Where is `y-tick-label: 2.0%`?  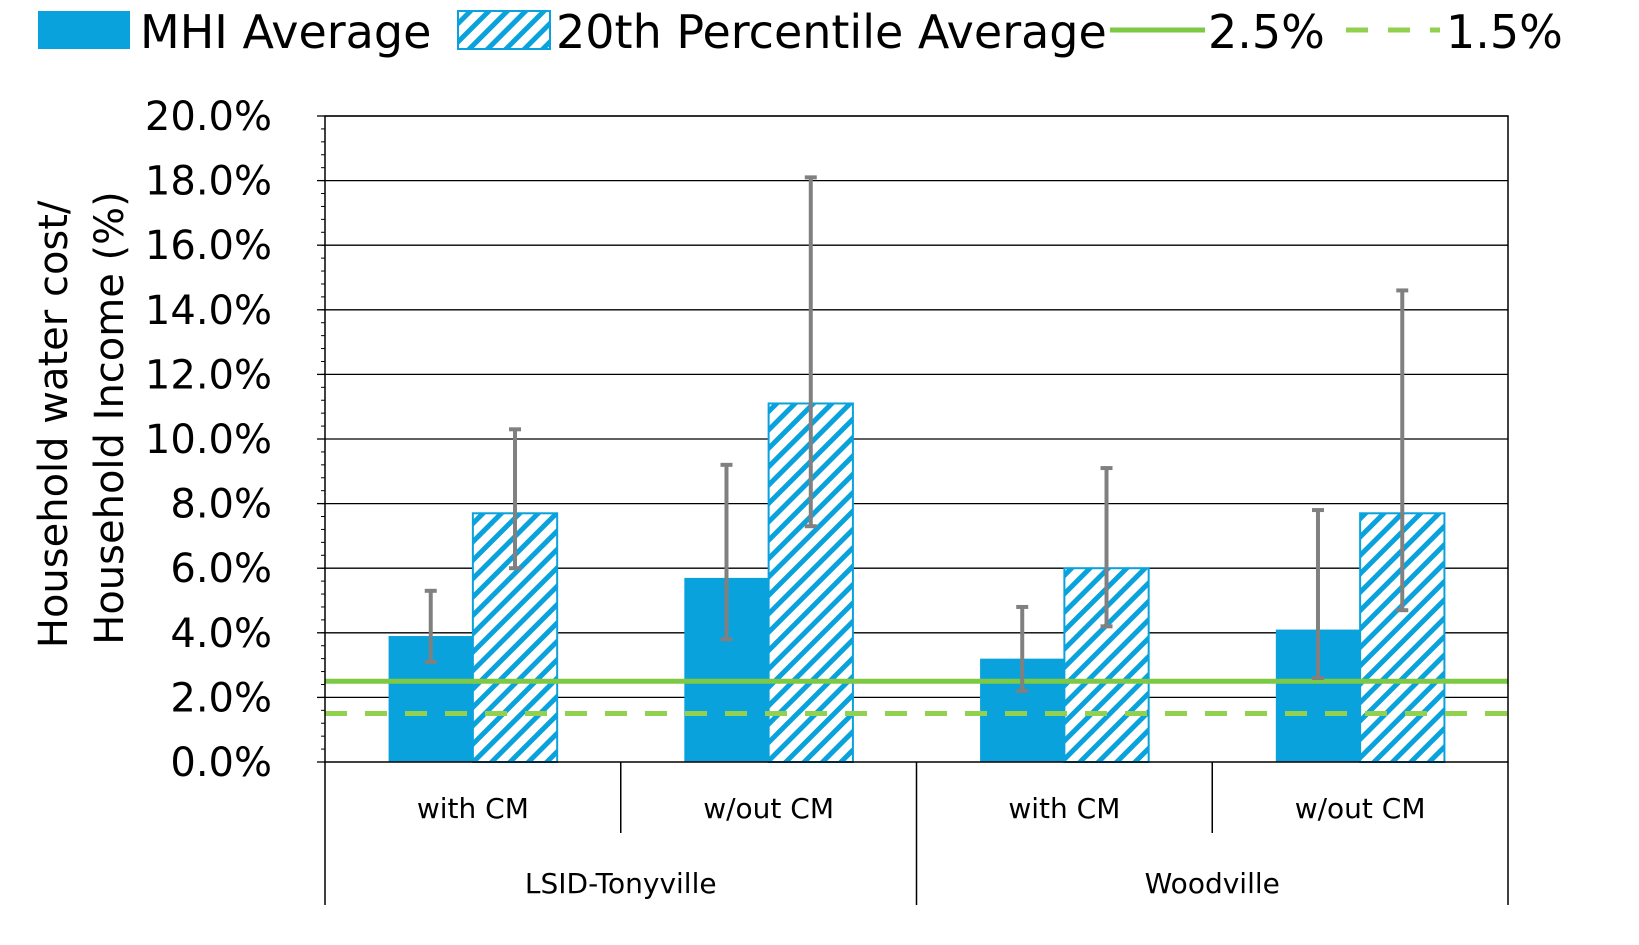
y-tick-label: 2.0% is located at coordinates (221, 698).